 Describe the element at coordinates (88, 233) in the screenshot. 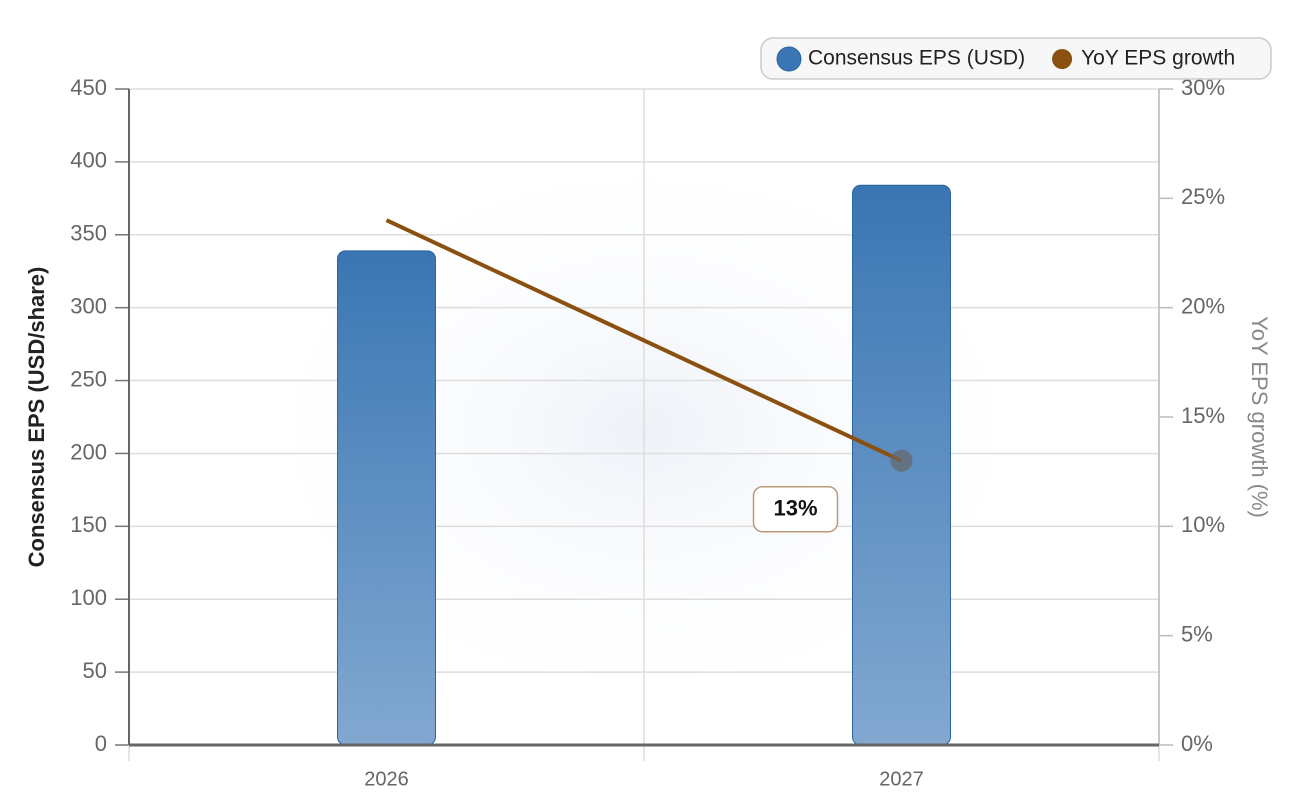

I see `y-tick-label: 350` at that location.